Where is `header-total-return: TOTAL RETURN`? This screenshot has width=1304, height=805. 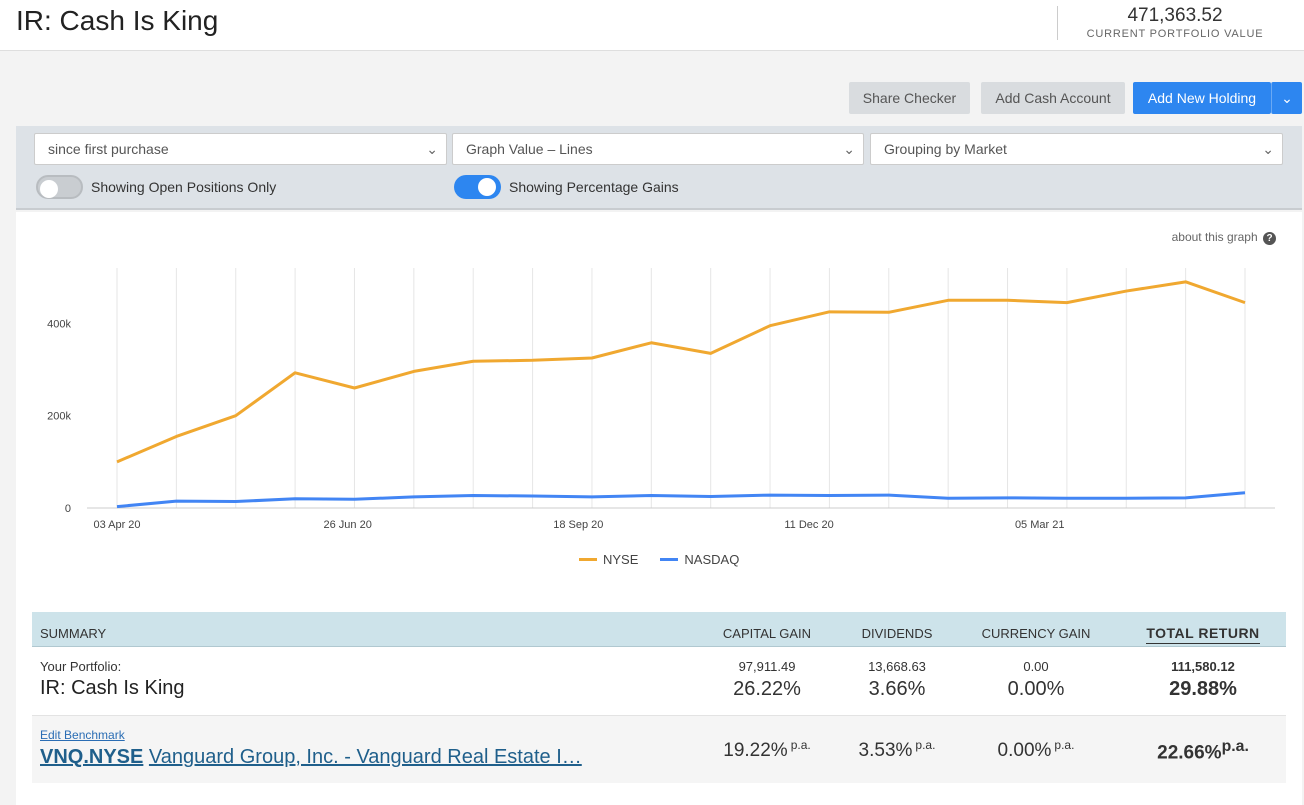
header-total-return: TOTAL RETURN is located at coordinates (1203, 629).